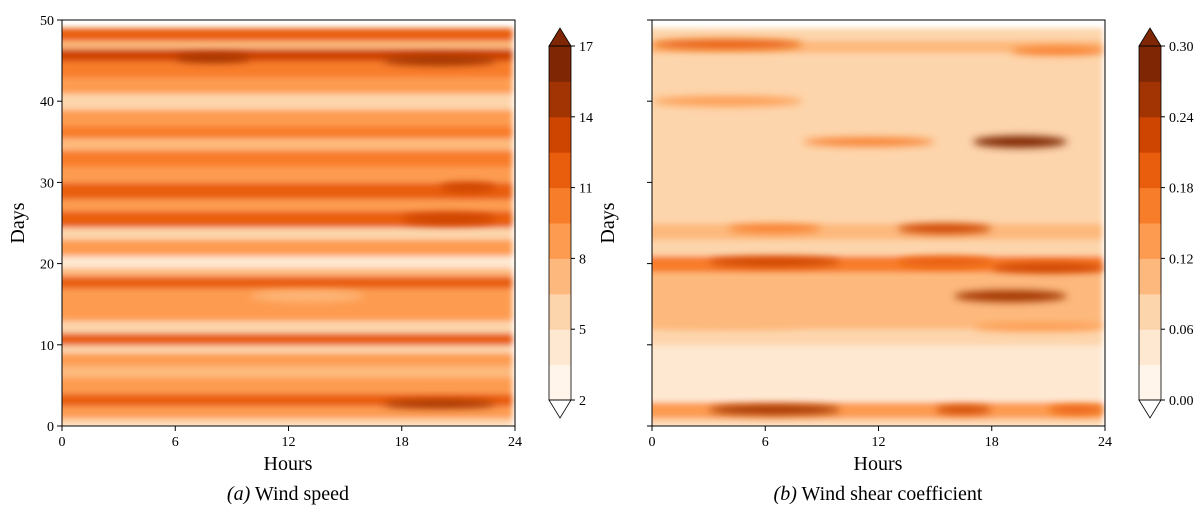 This screenshot has height=517, width=1200. I want to click on x-tick-label-b-24: 24, so click(1105, 442).